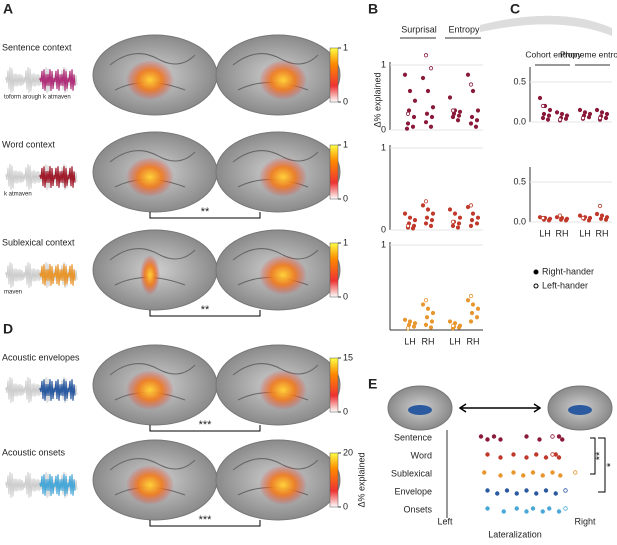 Image resolution: width=617 pixels, height=545 pixels. What do you see at coordinates (464, 29) in the screenshot?
I see `group-label: Entropy` at bounding box center [464, 29].